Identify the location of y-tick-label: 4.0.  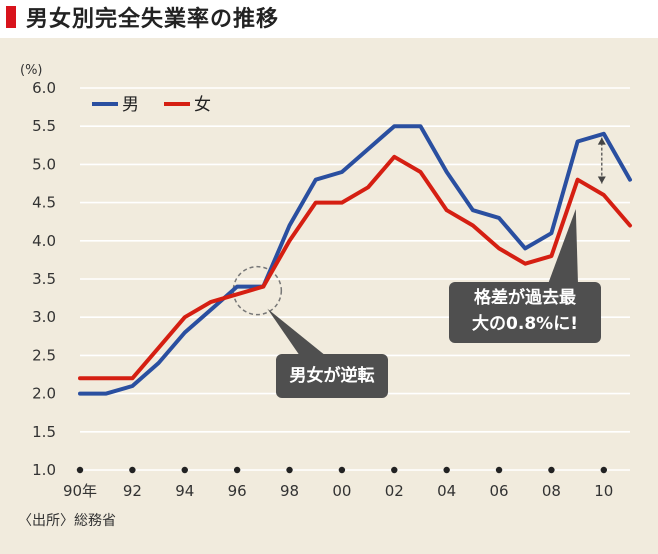
(44, 241).